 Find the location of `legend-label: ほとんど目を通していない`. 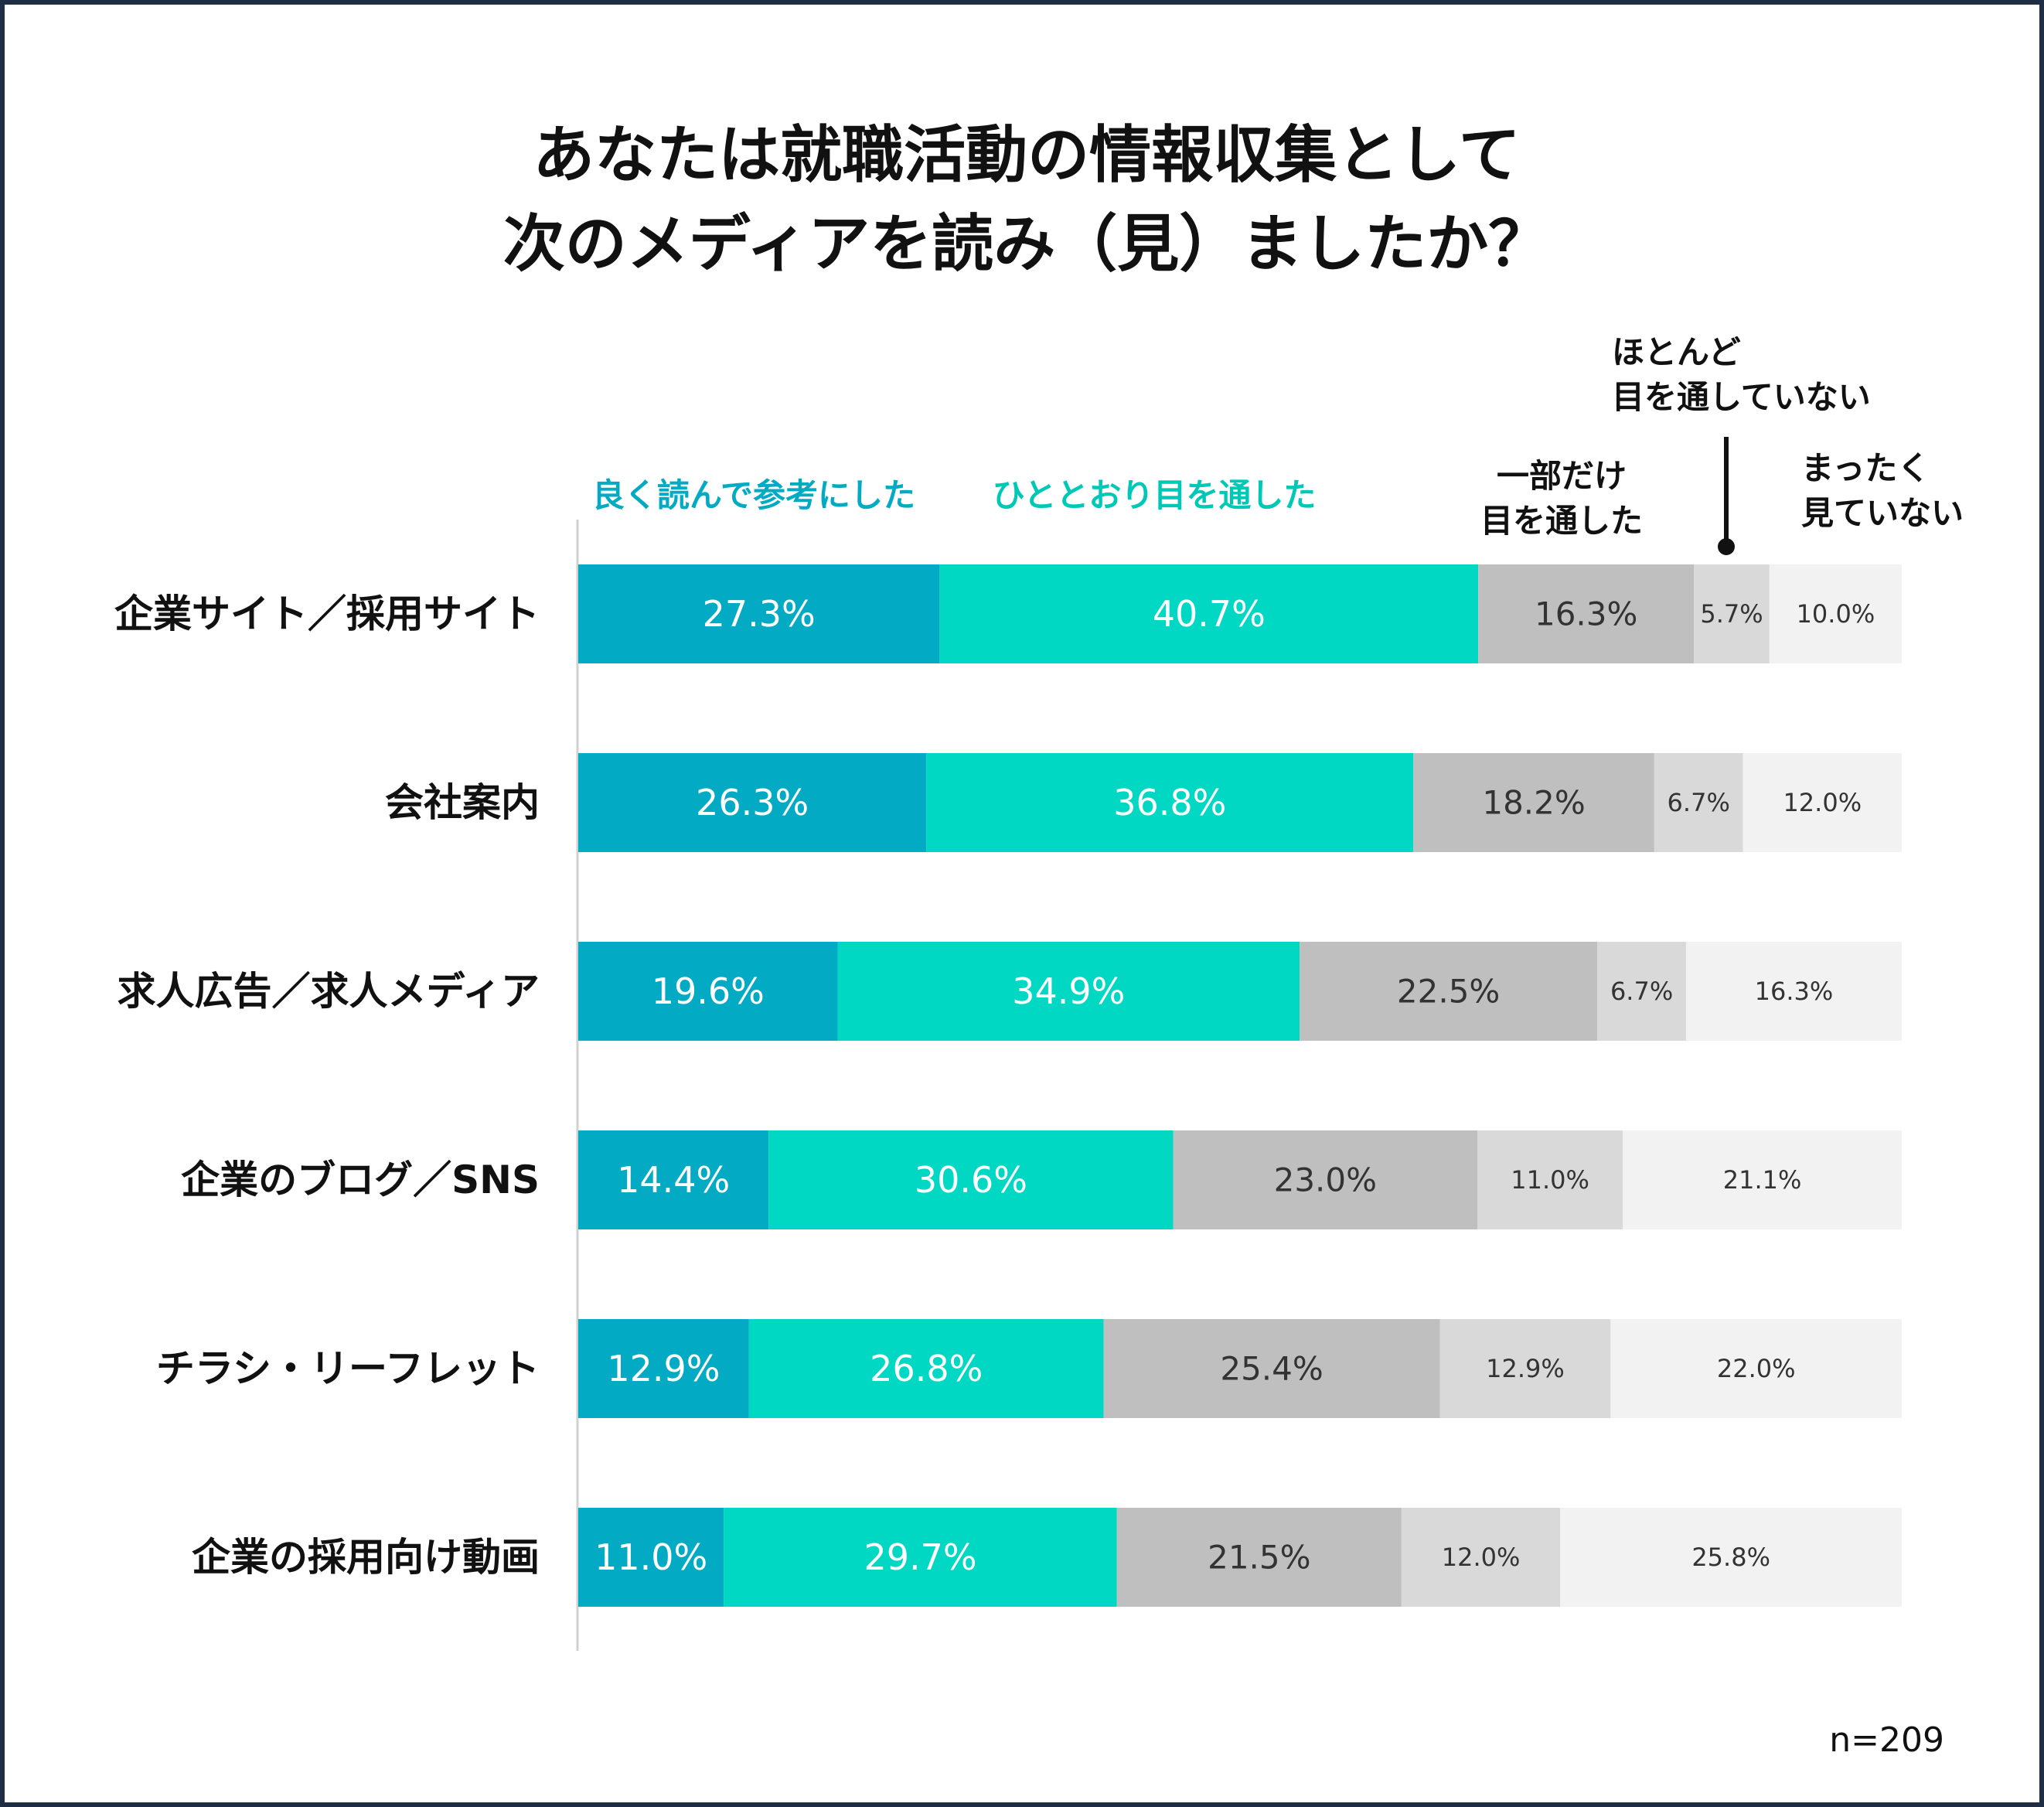

legend-label: ほとんど目を通していない is located at coordinates (1742, 374).